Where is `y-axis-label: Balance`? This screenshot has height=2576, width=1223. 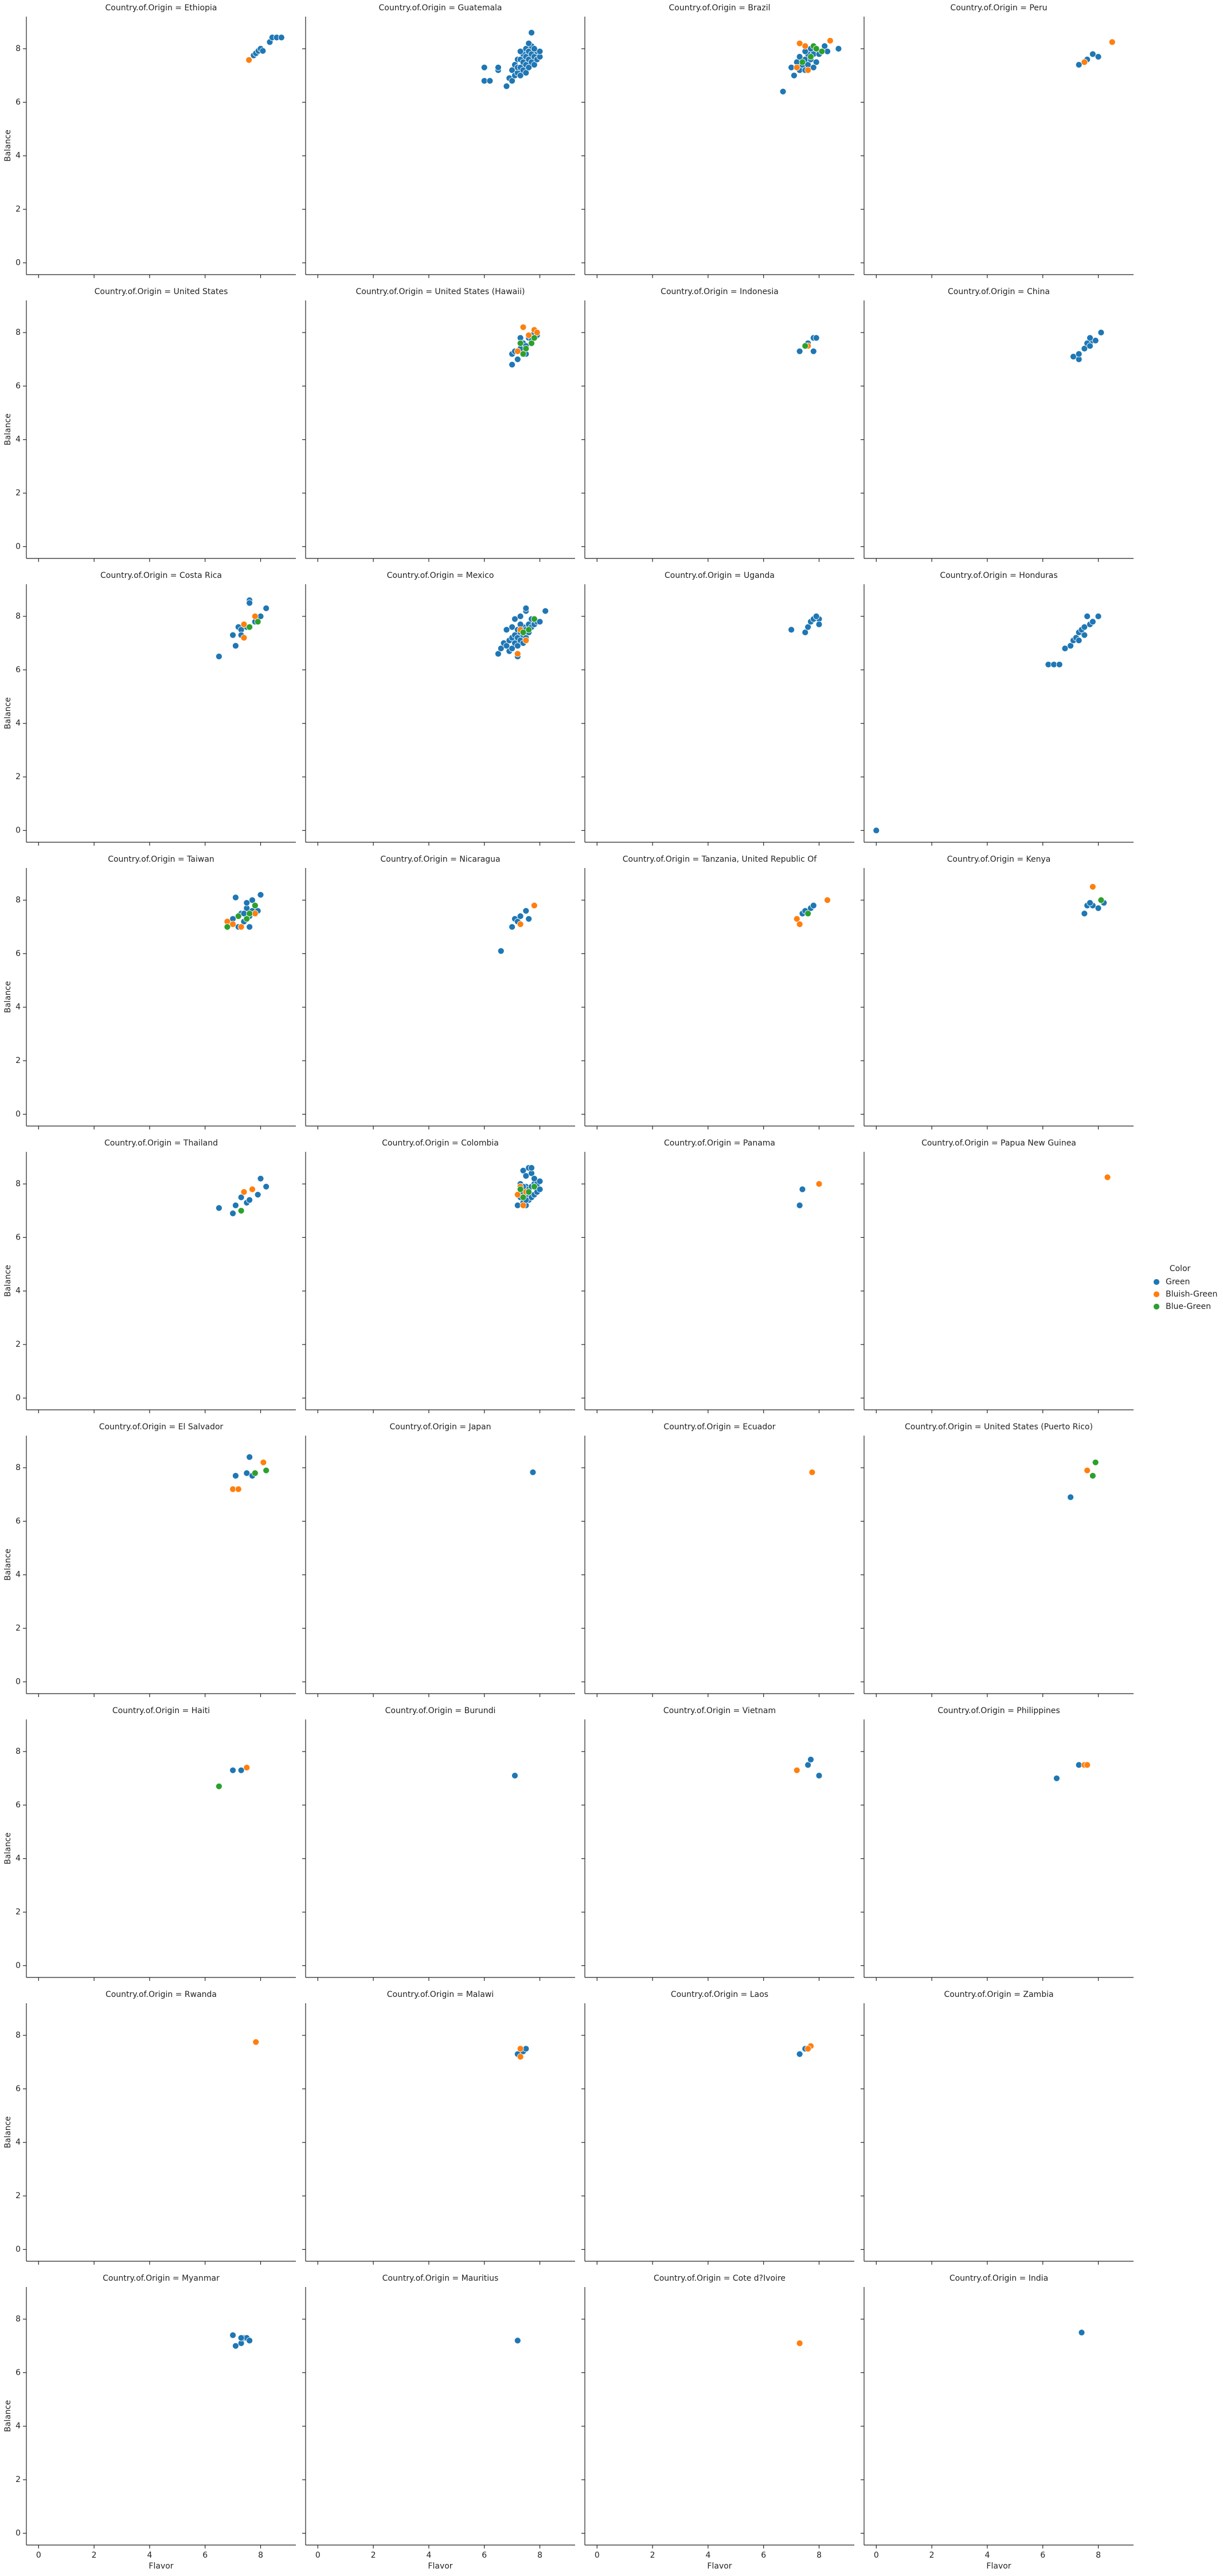
y-axis-label: Balance is located at coordinates (8, 997).